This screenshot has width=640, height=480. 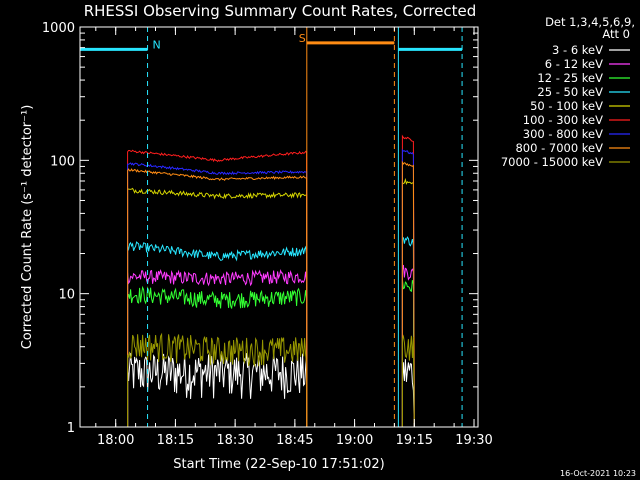 What do you see at coordinates (66, 295) in the screenshot?
I see `y-tick-label: 10` at bounding box center [66, 295].